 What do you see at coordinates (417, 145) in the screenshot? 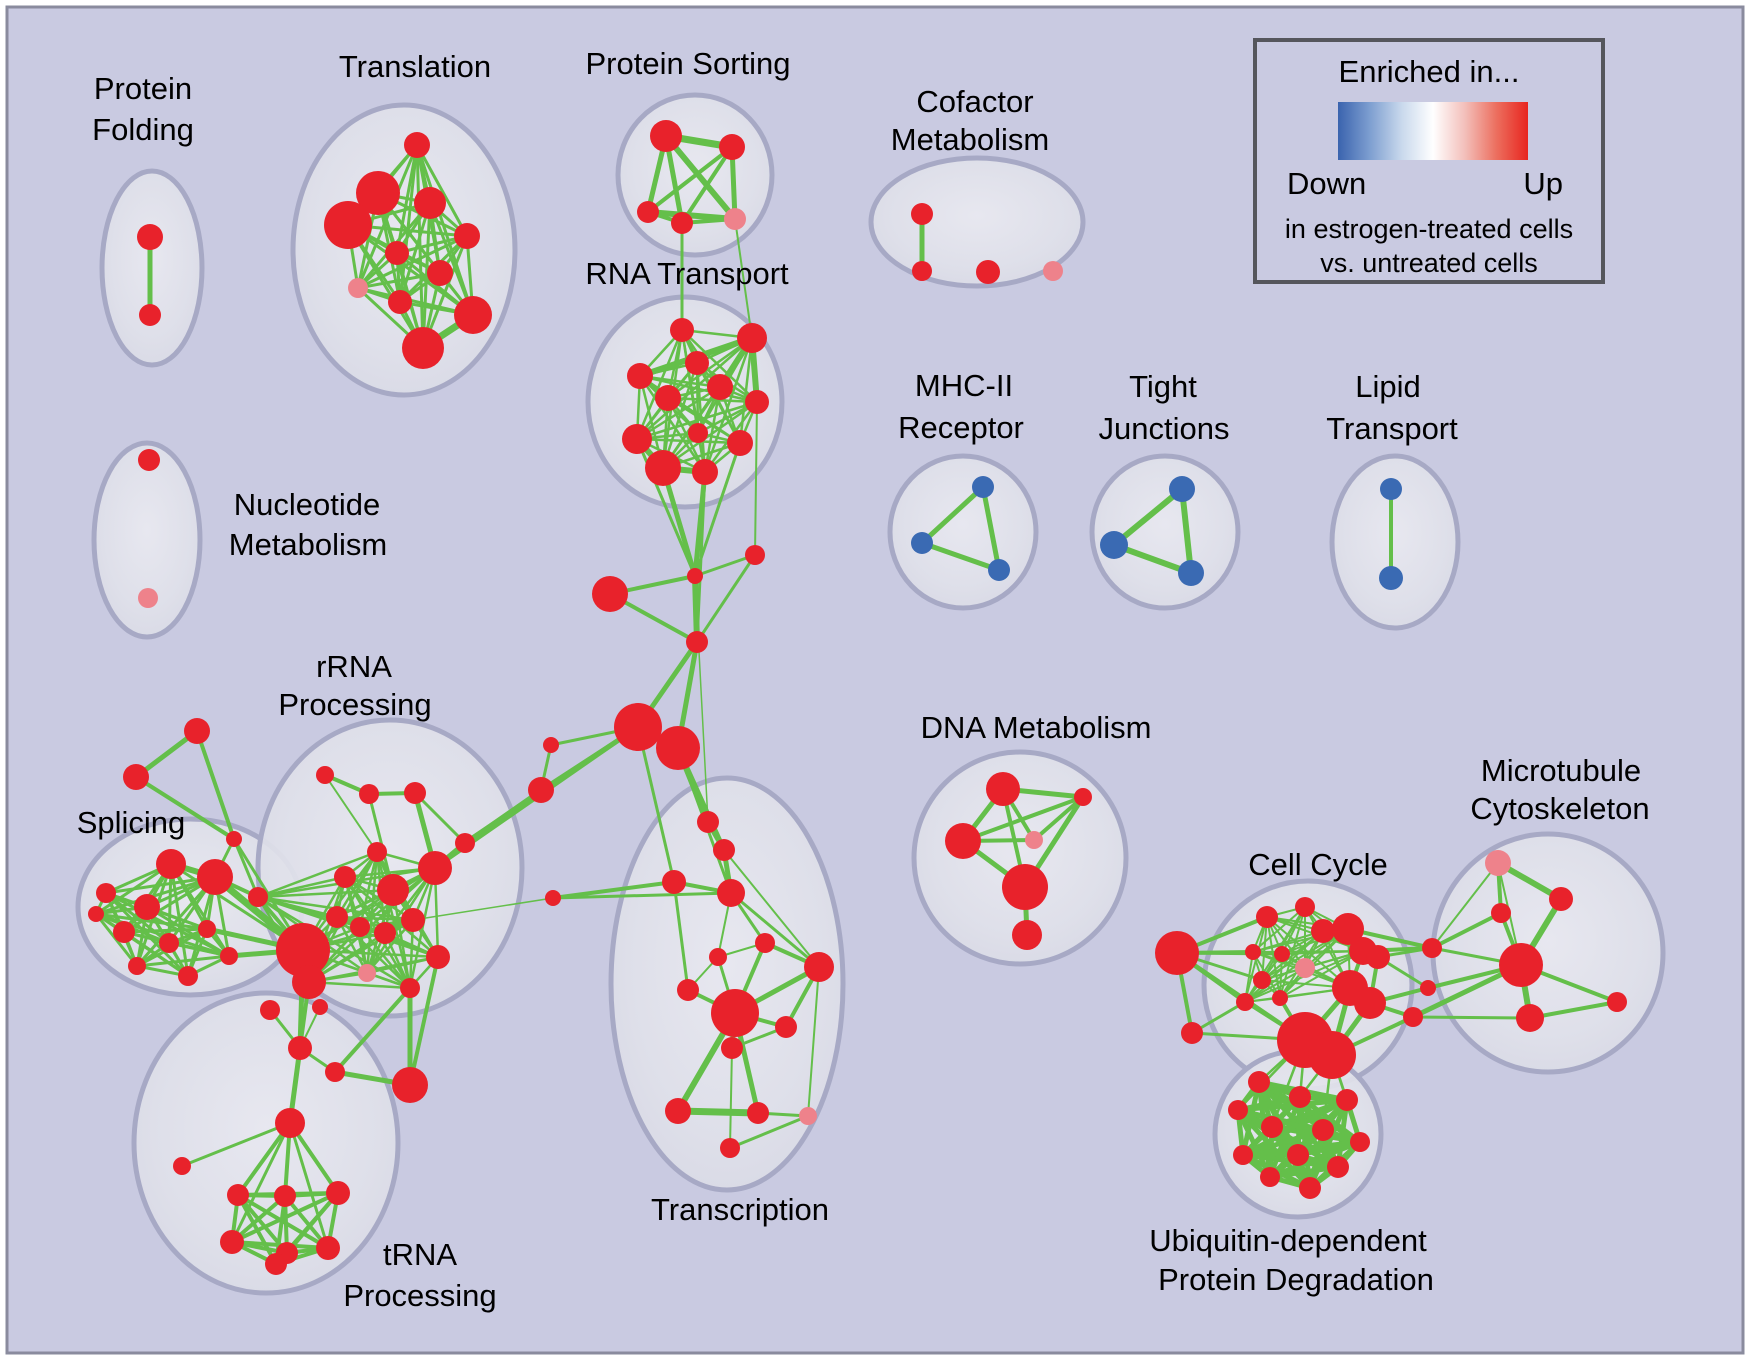
I see `gene-set-node-tr1` at bounding box center [417, 145].